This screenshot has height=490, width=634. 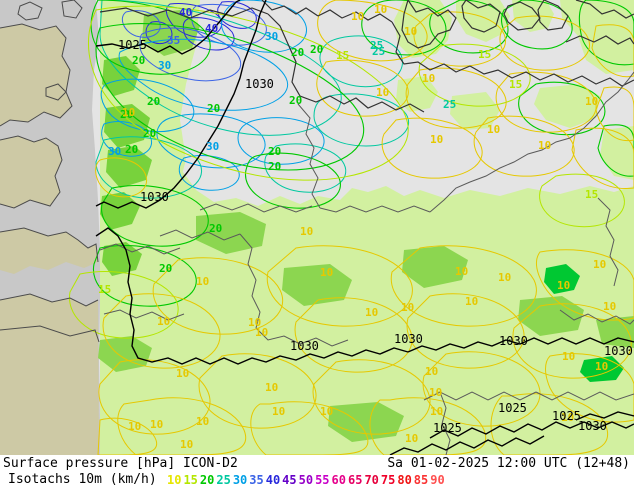 I want to click on scale-step-80: 80, so click(x=404, y=480).